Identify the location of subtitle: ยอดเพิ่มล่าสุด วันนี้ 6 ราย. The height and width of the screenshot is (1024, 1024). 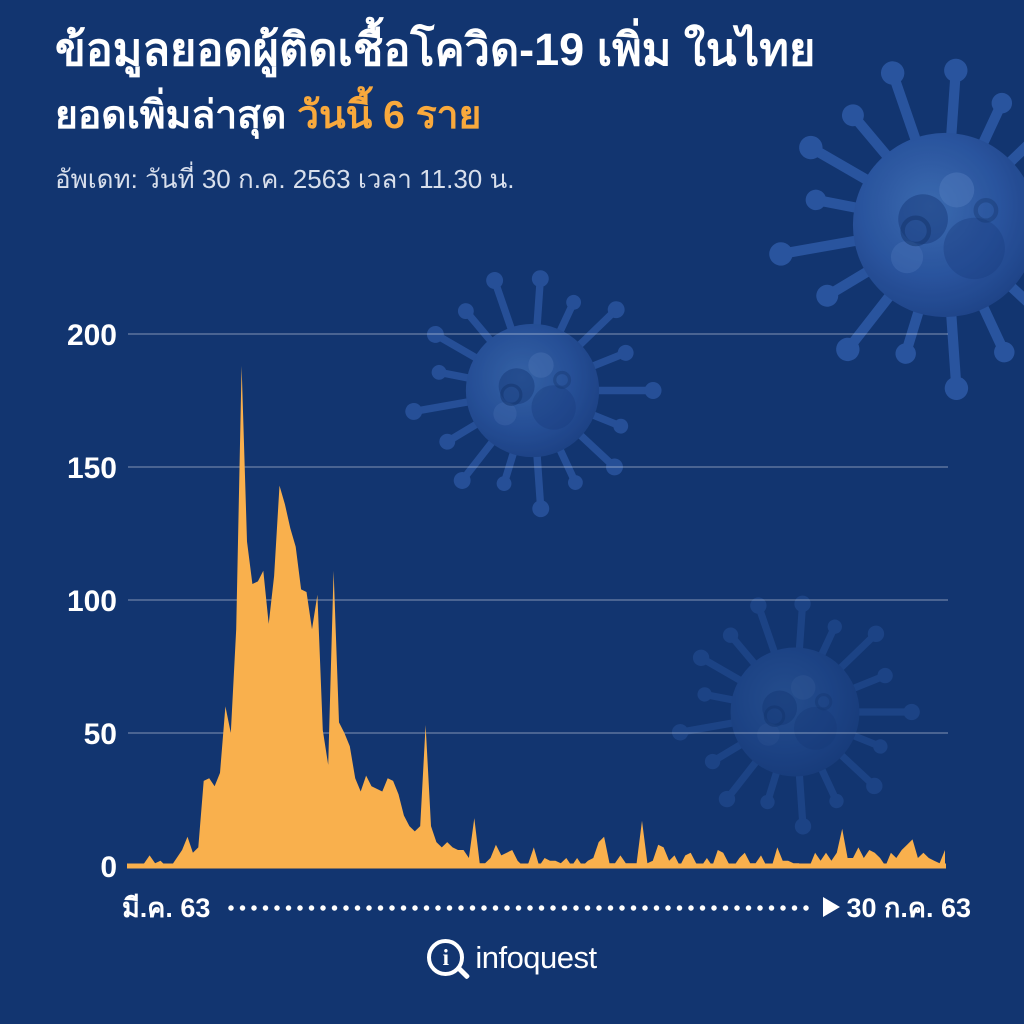
(519, 116).